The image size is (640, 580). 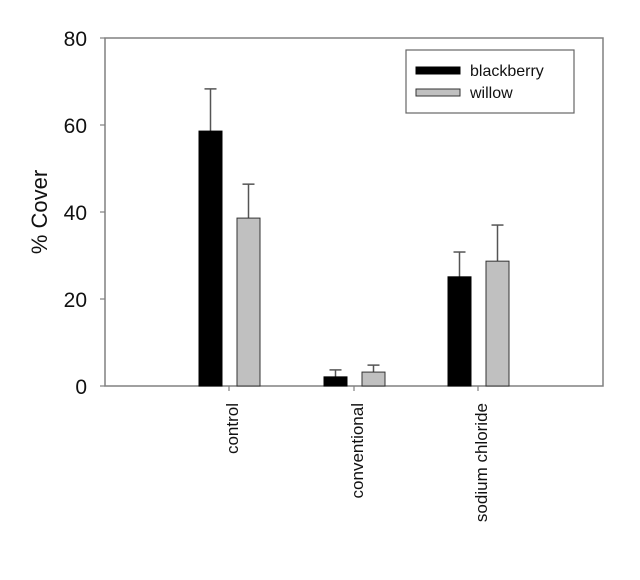 What do you see at coordinates (210, 258) in the screenshot?
I see `bar-blackberry-control` at bounding box center [210, 258].